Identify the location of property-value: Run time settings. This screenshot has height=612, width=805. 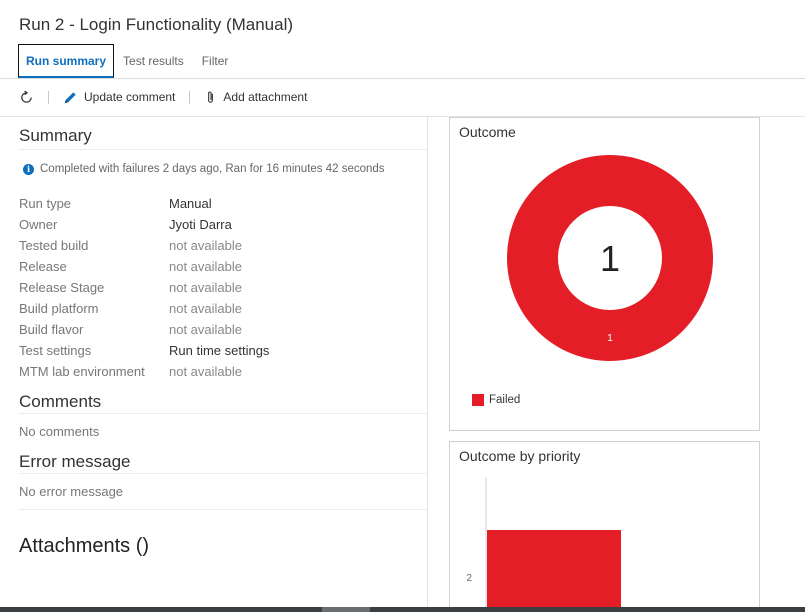
(219, 350).